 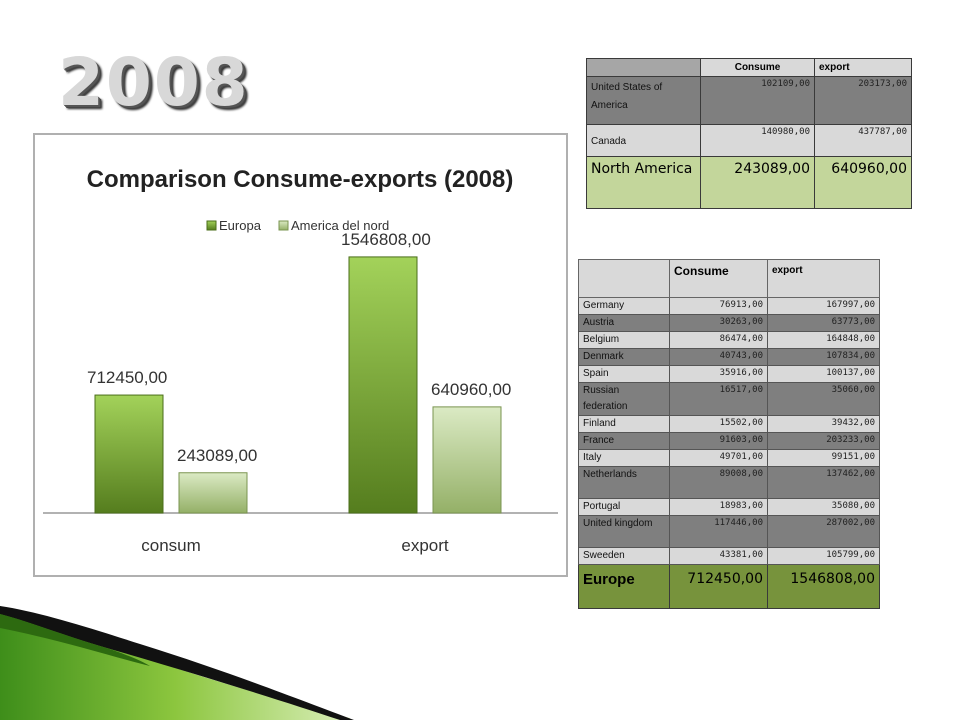 What do you see at coordinates (823, 399) in the screenshot?
I see `eu-row-export: 35060,00` at bounding box center [823, 399].